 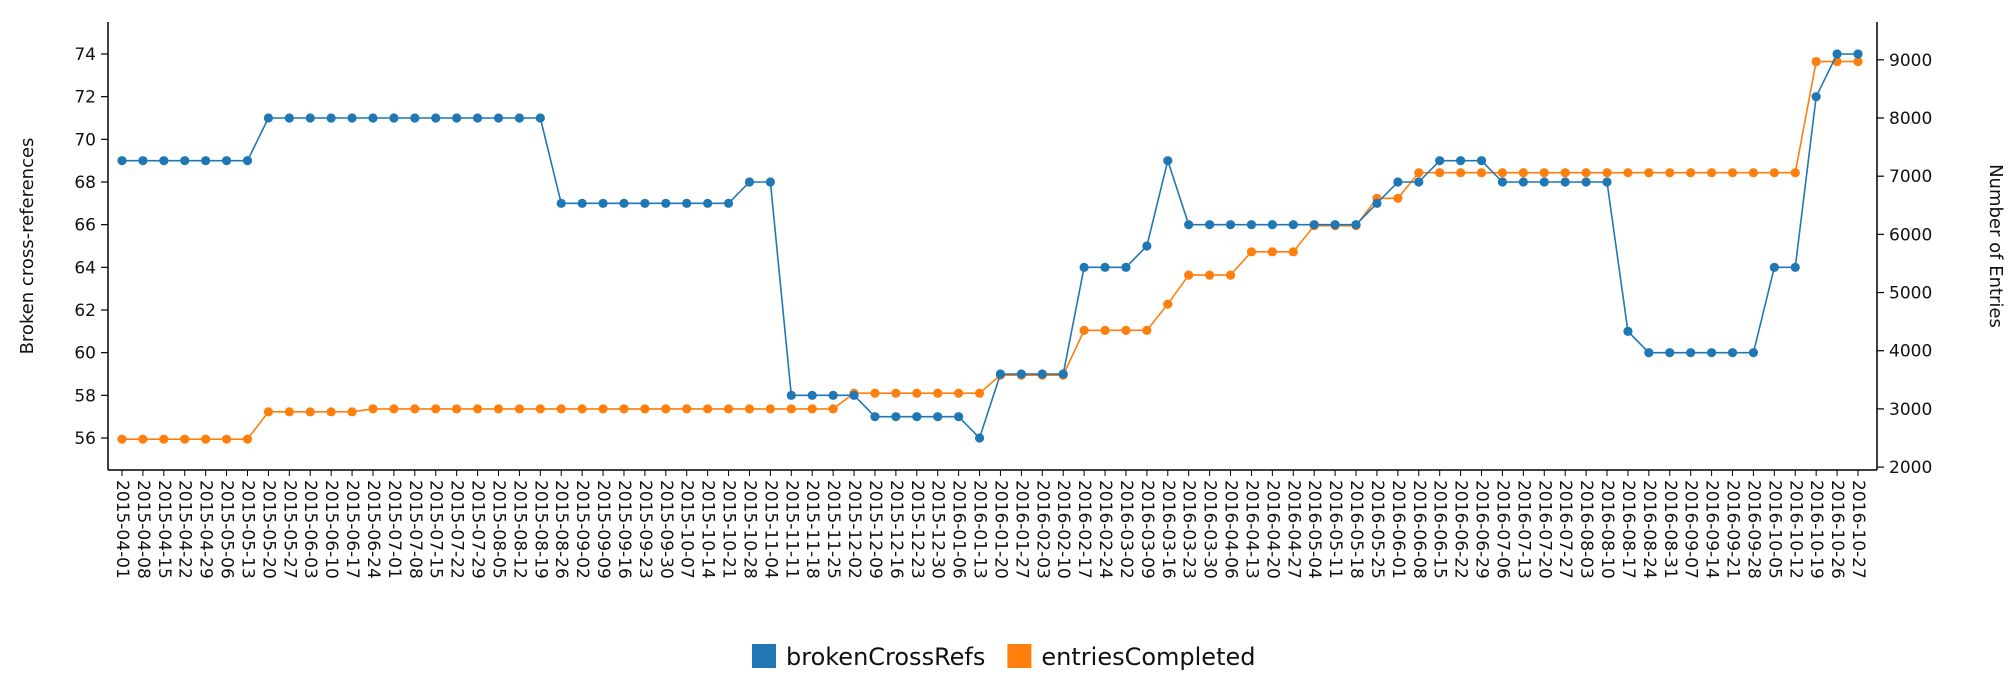 I want to click on x-tick-label: 2016-03-09, so click(x=1147, y=529).